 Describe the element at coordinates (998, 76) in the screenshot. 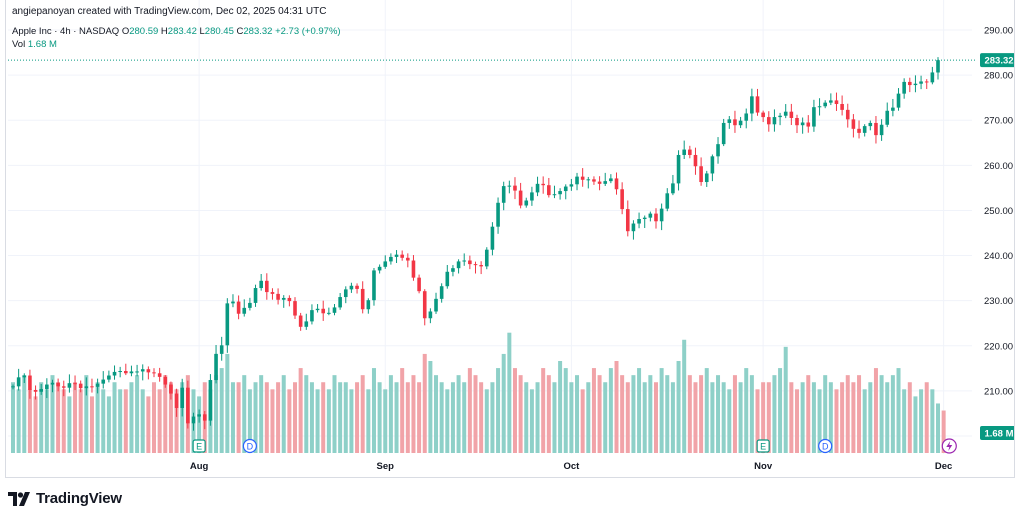

I see `price-tick-label: 280.00` at that location.